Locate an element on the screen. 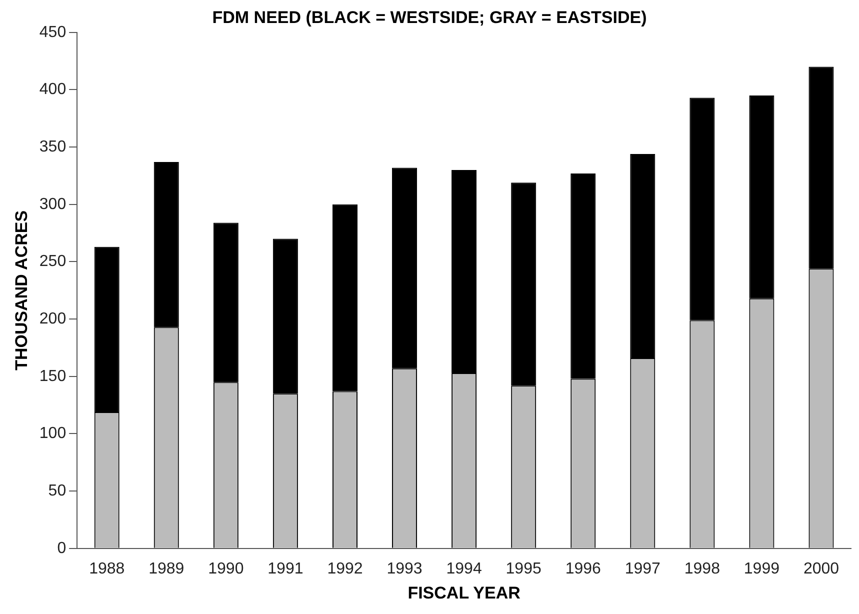  y-tick-label: 300 is located at coordinates (52, 204).